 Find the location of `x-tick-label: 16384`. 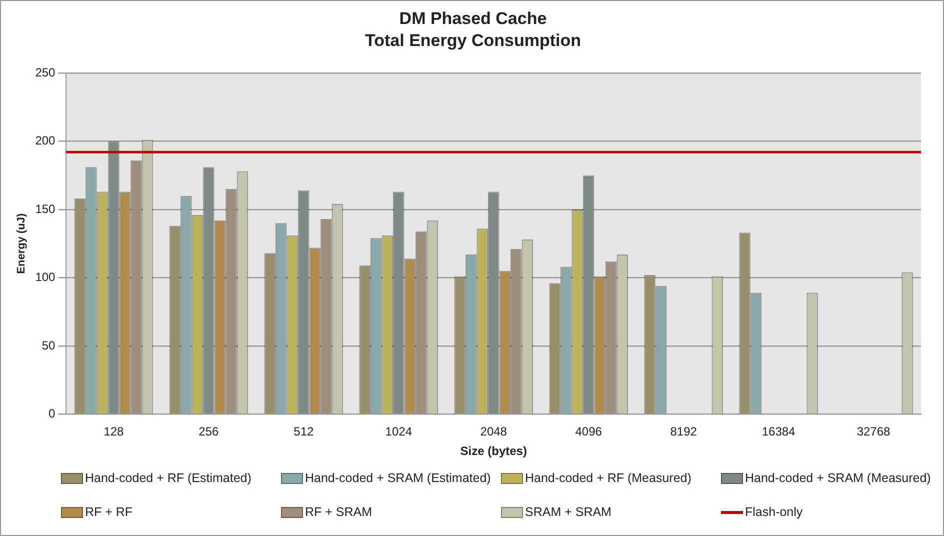

x-tick-label: 16384 is located at coordinates (779, 431).